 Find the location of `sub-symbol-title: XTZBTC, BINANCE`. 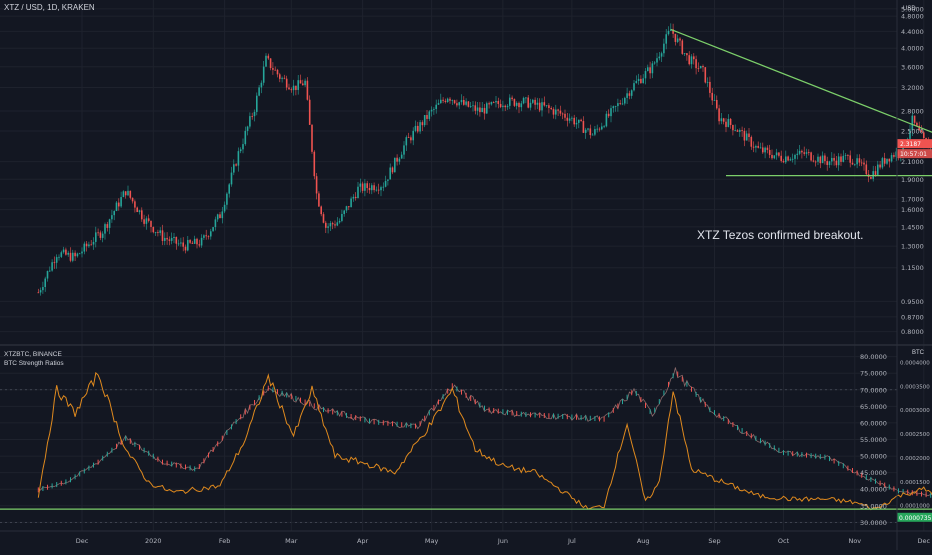

sub-symbol-title: XTZBTC, BINANCE is located at coordinates (33, 354).